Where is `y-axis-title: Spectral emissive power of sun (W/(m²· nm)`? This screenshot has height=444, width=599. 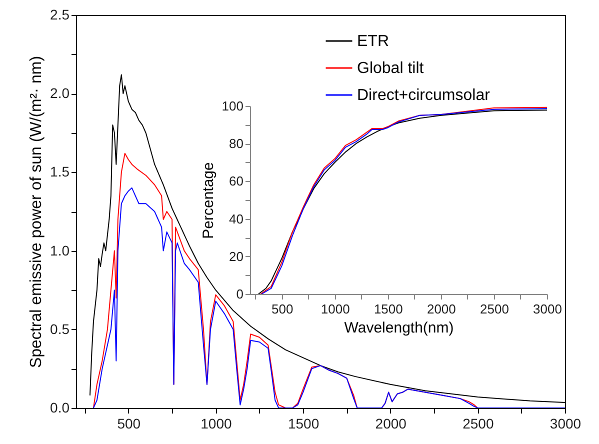
y-axis-title: Spectral emissive power of sun (W/(m²· nm) is located at coordinates (37, 212).